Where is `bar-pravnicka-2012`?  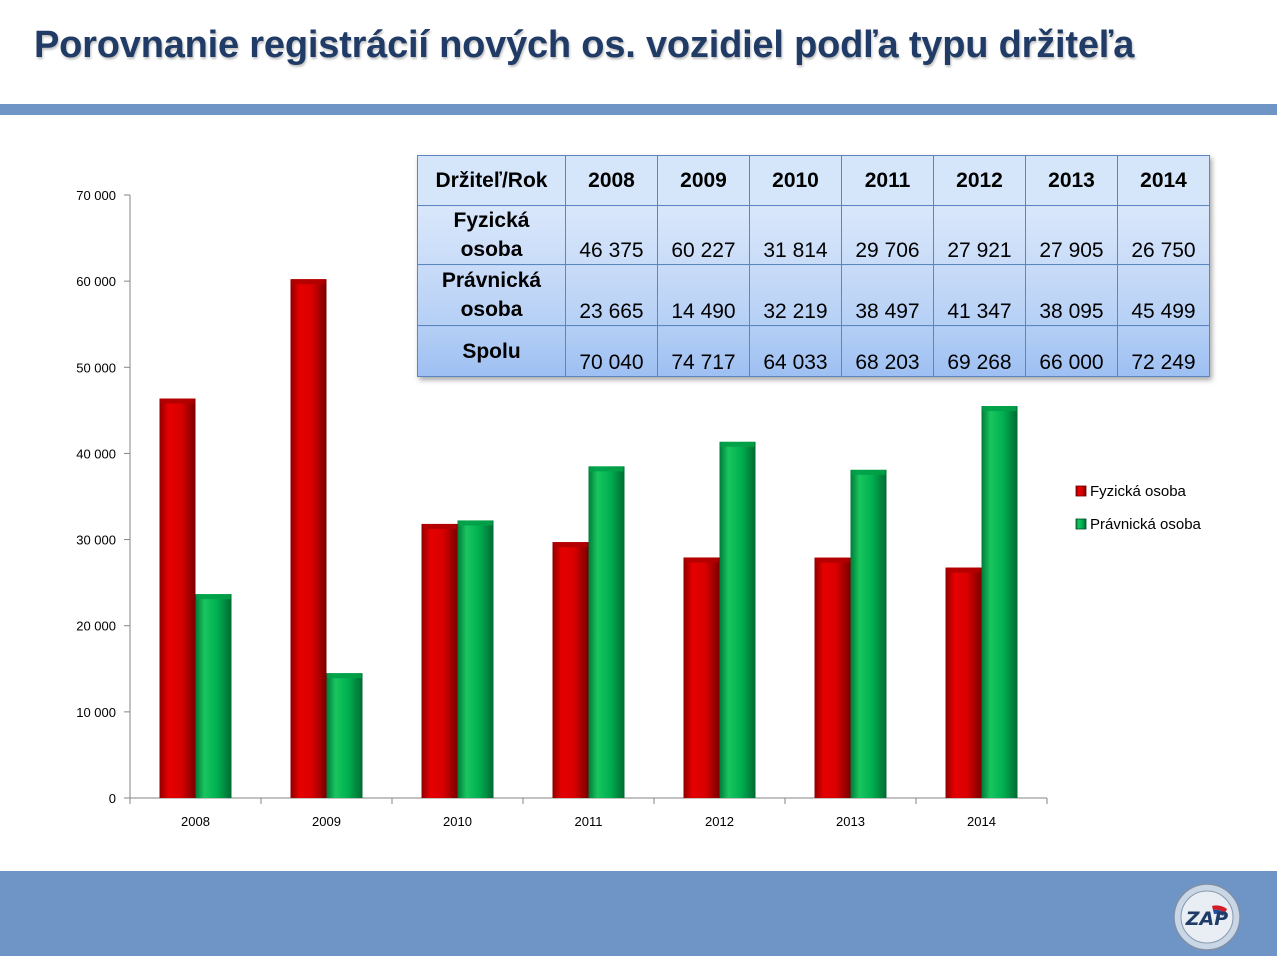
bar-pravnicka-2012 is located at coordinates (737, 619).